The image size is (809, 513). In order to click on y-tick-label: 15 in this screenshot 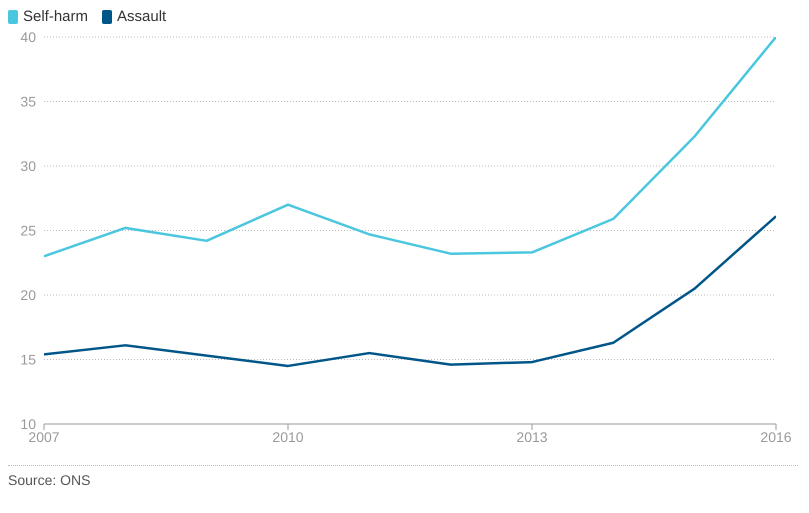, I will do `click(28, 359)`.